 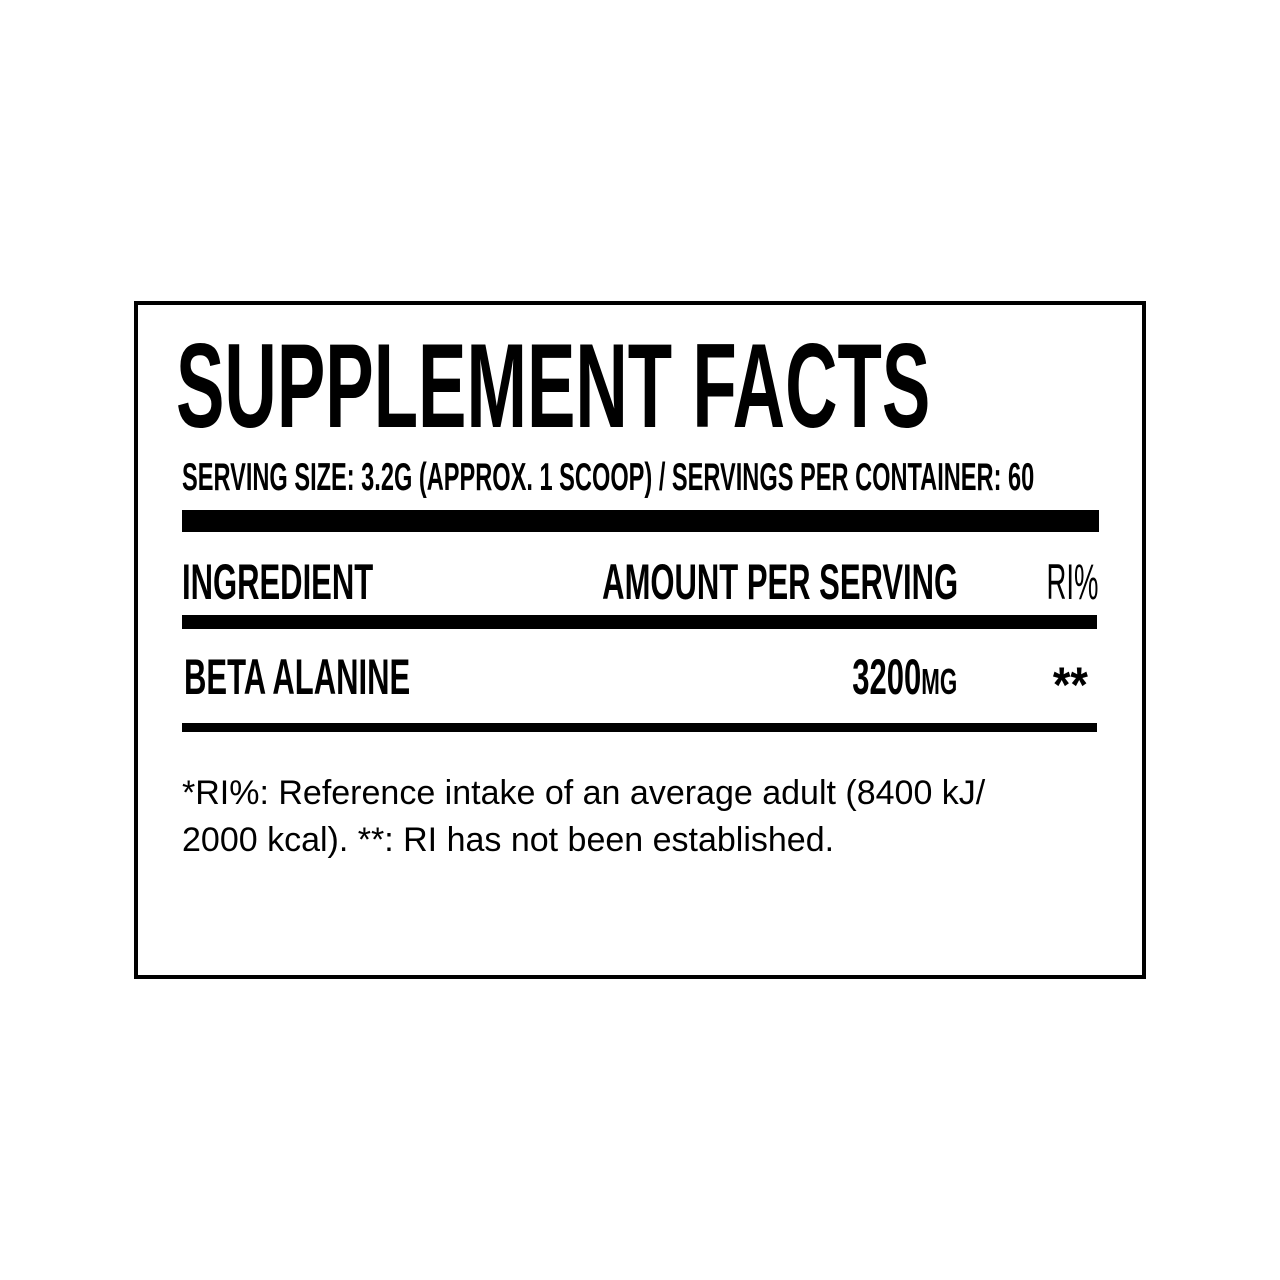 I want to click on ingredient-name: BETA ALANINE, so click(x=297, y=677).